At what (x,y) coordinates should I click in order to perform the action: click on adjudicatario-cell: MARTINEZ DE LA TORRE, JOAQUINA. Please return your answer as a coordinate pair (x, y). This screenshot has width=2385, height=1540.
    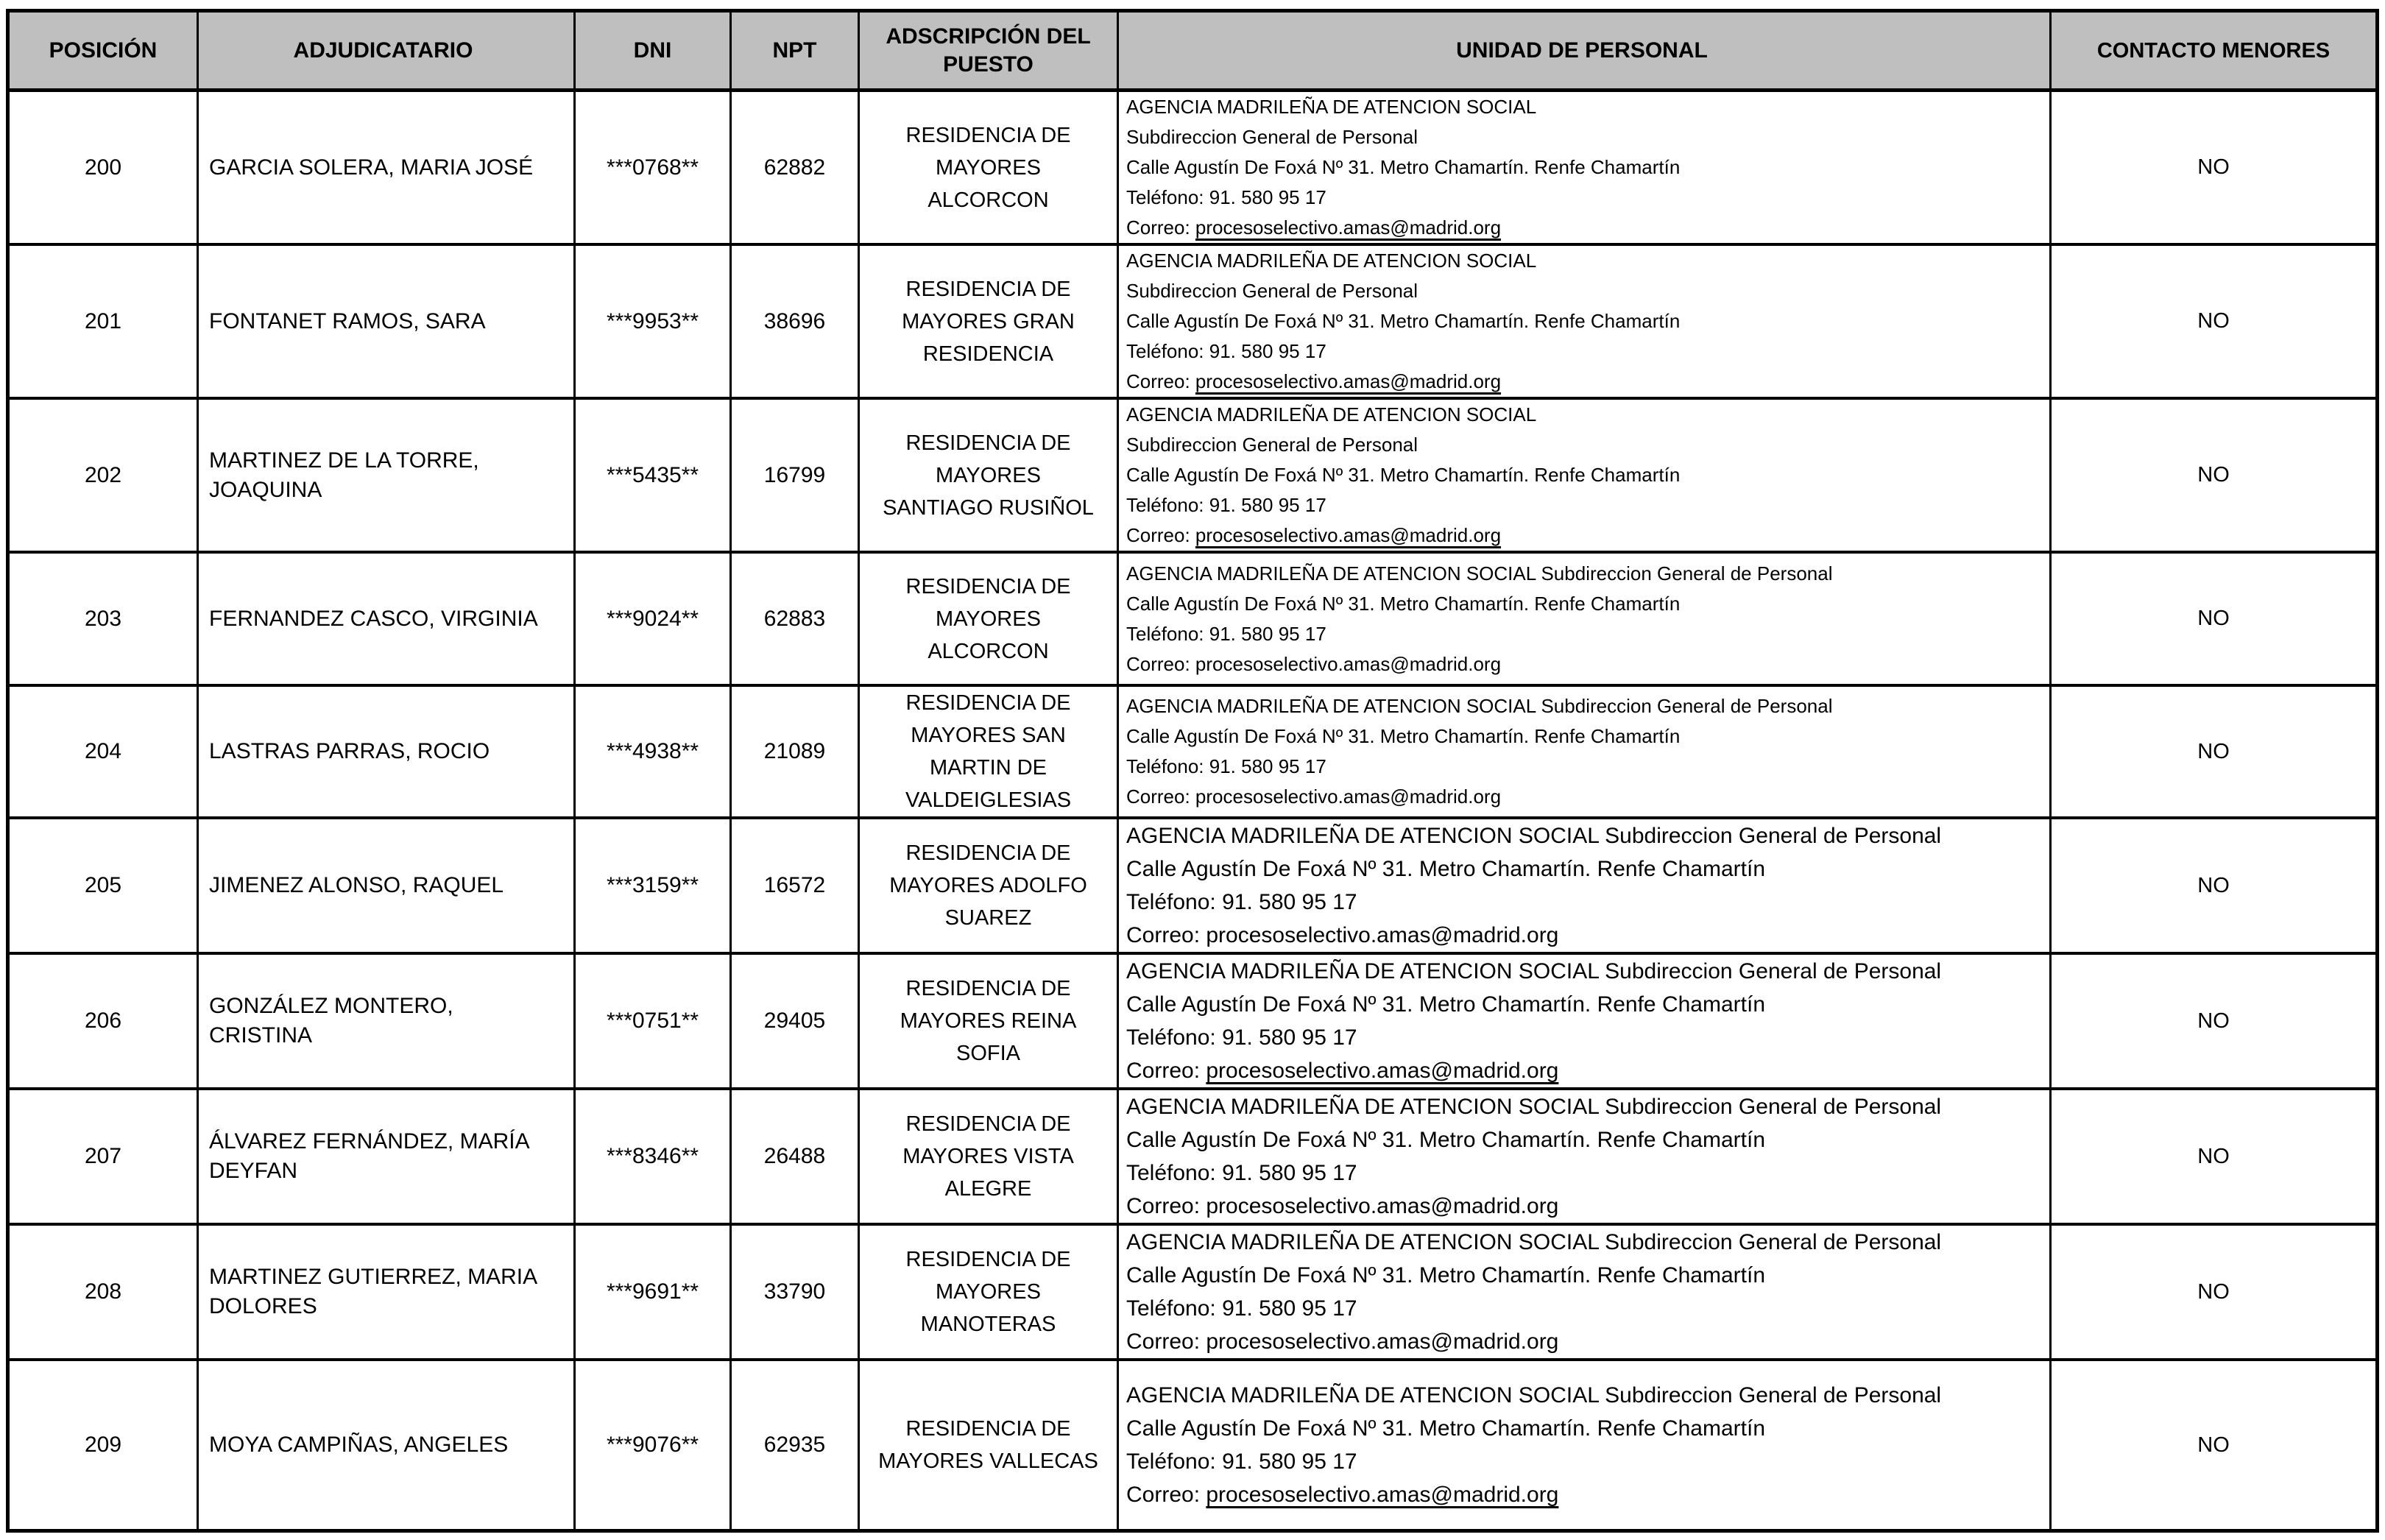
    Looking at the image, I should click on (387, 475).